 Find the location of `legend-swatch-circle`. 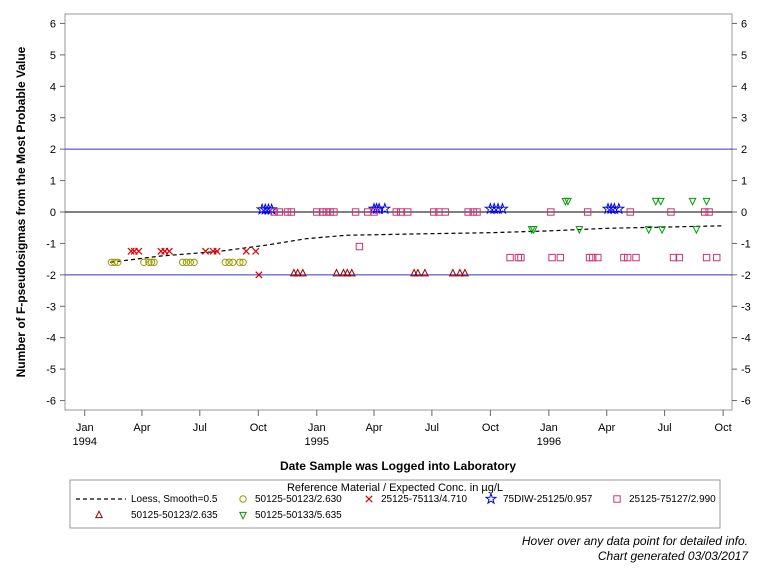

legend-swatch-circle is located at coordinates (243, 499).